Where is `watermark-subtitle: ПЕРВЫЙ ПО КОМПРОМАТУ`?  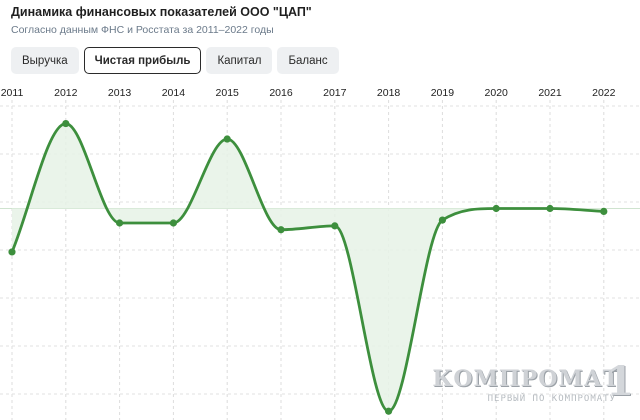
watermark-subtitle: ПЕРВЫЙ ПО КОМПРОМАТУ is located at coordinates (551, 399).